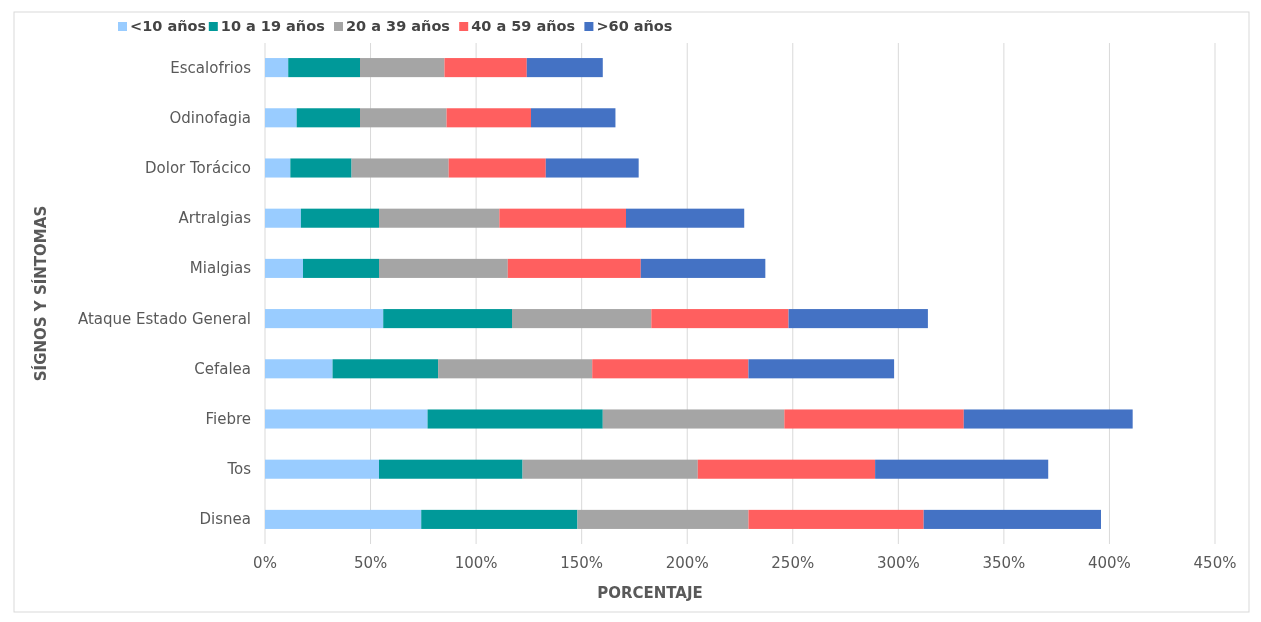 The height and width of the screenshot is (622, 1261). Describe the element at coordinates (239, 469) in the screenshot. I see `y-tick-label: Tos` at that location.